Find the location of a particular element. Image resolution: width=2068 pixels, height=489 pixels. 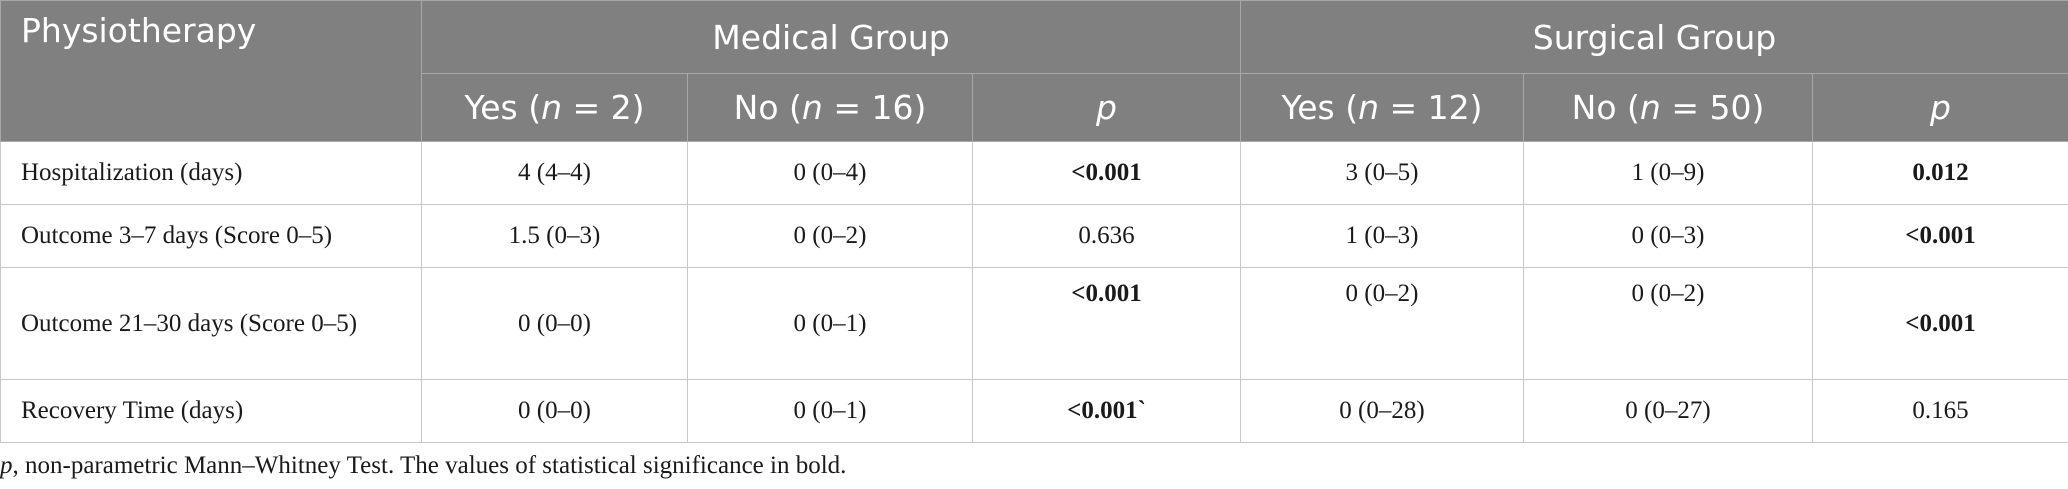

row-label: Outcome 21–30 days (Score 0–5) is located at coordinates (211, 323).